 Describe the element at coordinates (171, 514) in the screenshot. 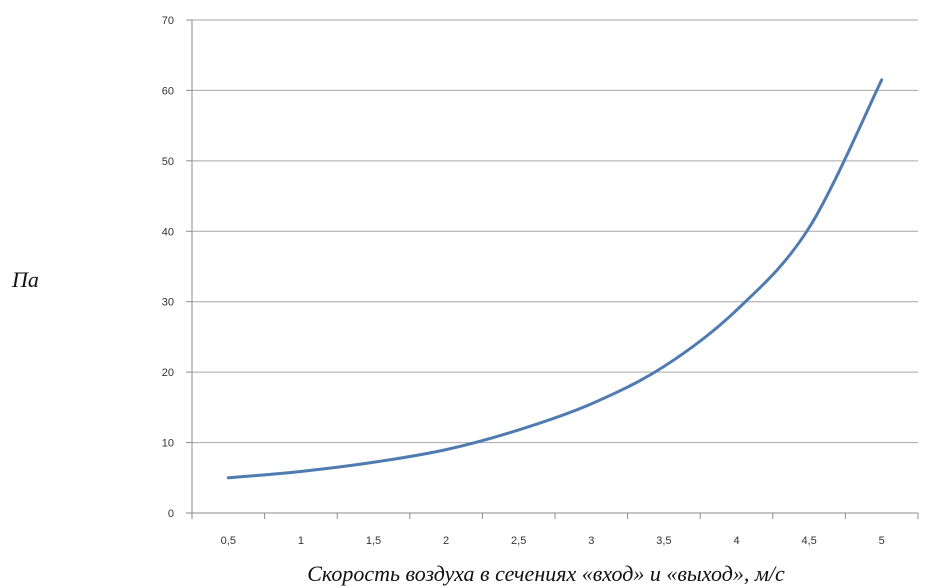

I see `y-tick-label-0: 0` at that location.